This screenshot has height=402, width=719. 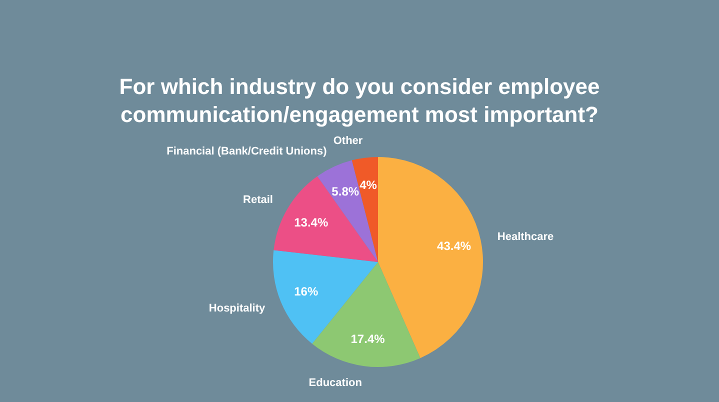 What do you see at coordinates (525, 236) in the screenshot?
I see `slice-label: Healthcare` at bounding box center [525, 236].